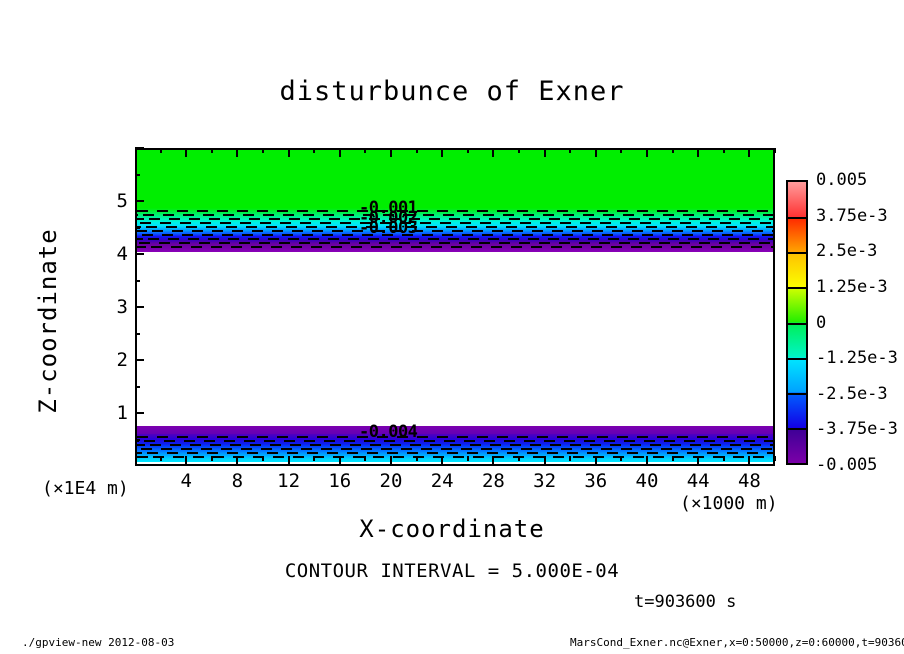 The width and height of the screenshot is (904, 654). I want to click on colorbar-tick-label: 0.005, so click(842, 180).